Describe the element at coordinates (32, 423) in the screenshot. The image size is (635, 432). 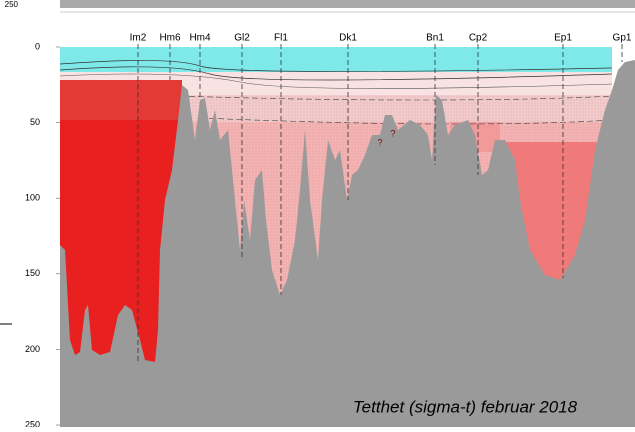
I see `y-tick-label: 250` at that location.